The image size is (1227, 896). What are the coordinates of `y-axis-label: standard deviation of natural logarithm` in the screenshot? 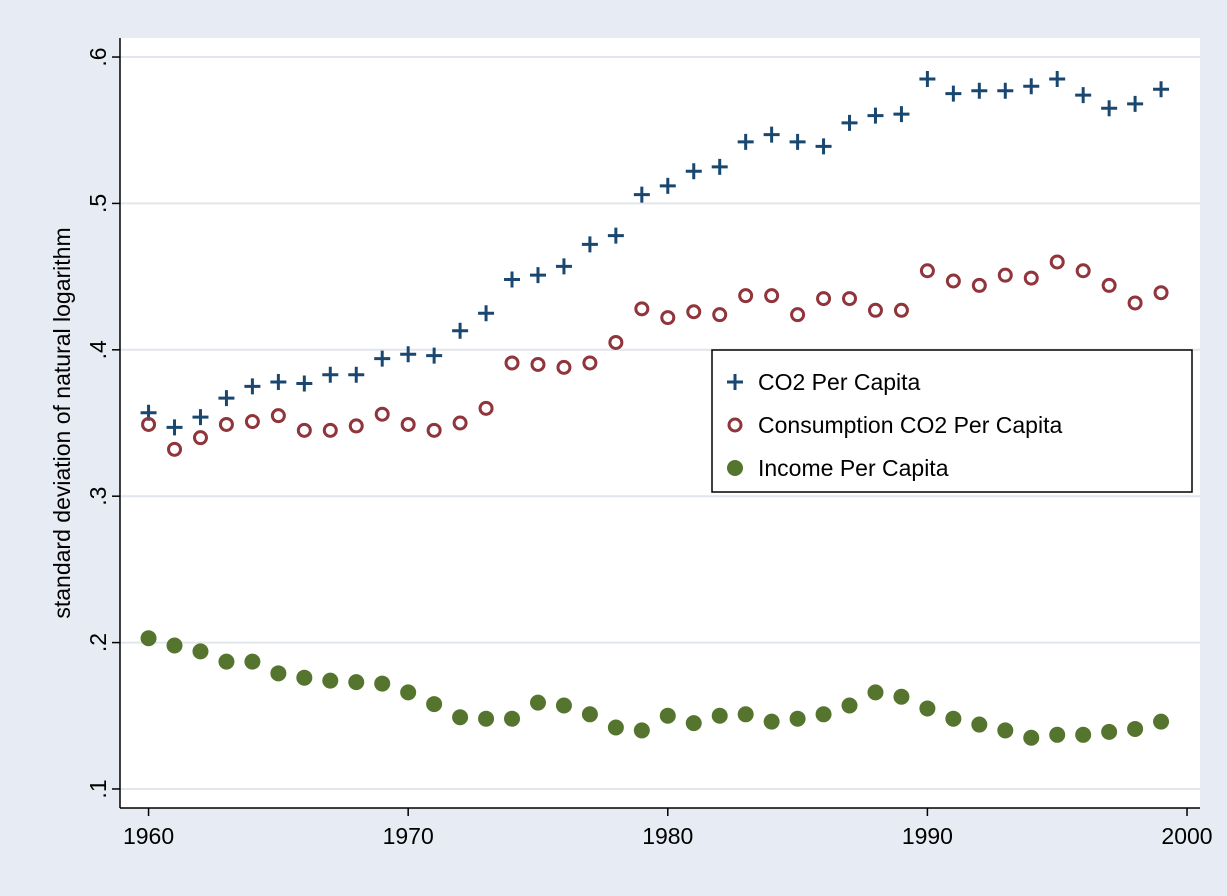 It's located at (62, 422).